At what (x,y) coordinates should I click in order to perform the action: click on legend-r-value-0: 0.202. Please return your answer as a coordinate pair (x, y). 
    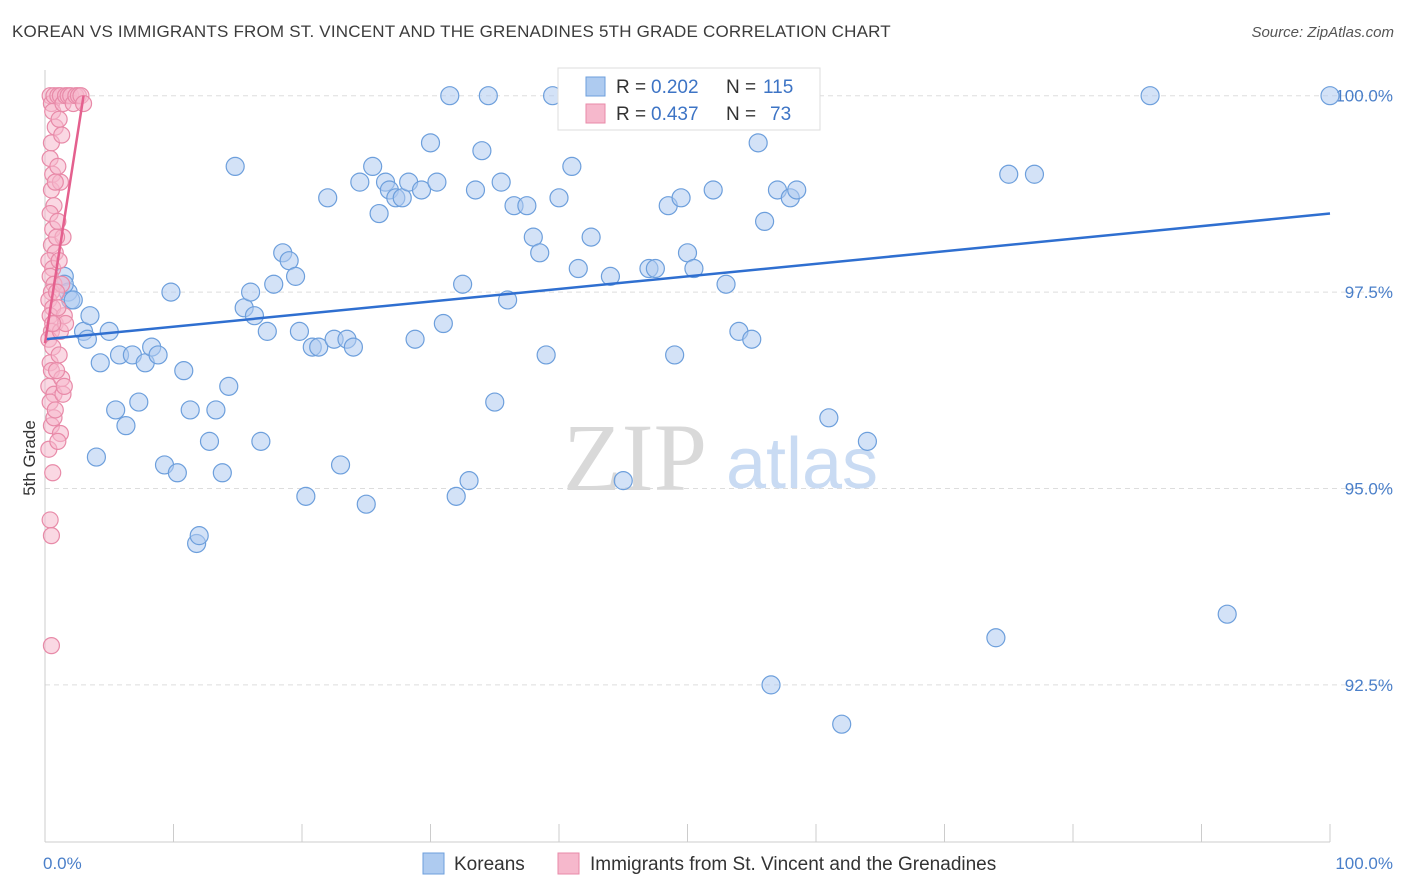
    Looking at the image, I should click on (675, 87).